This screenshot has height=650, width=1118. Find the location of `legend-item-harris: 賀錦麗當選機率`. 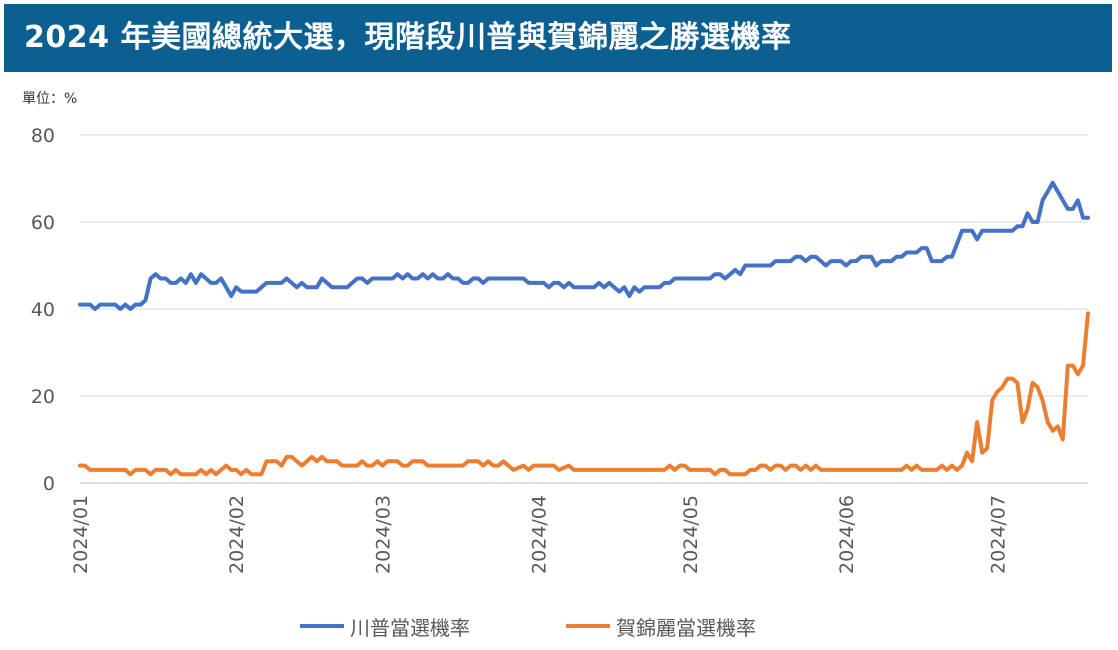

legend-item-harris: 賀錦麗當選機率 is located at coordinates (661, 626).